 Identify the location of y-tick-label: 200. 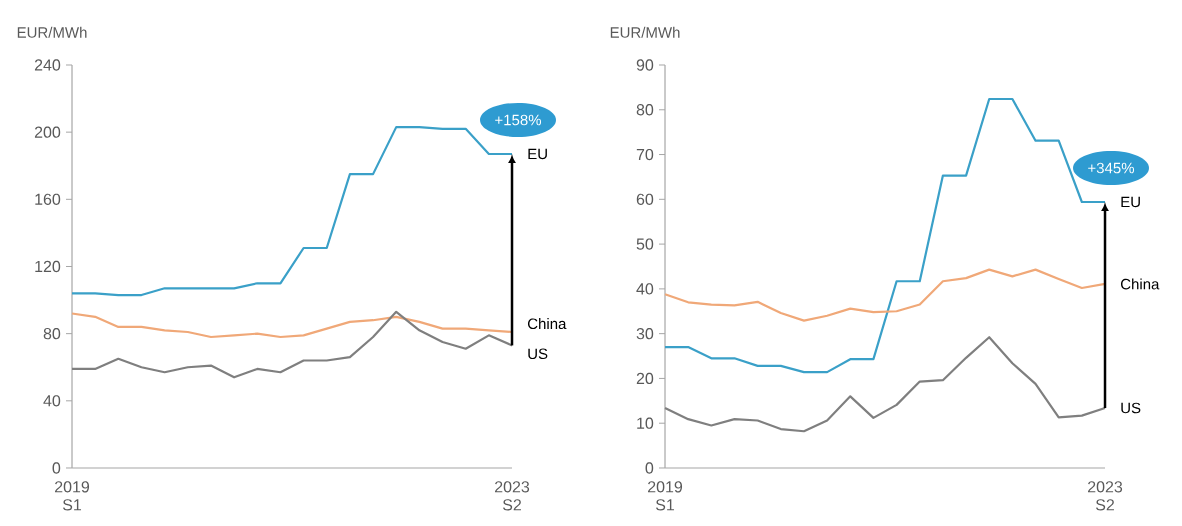
(47, 132).